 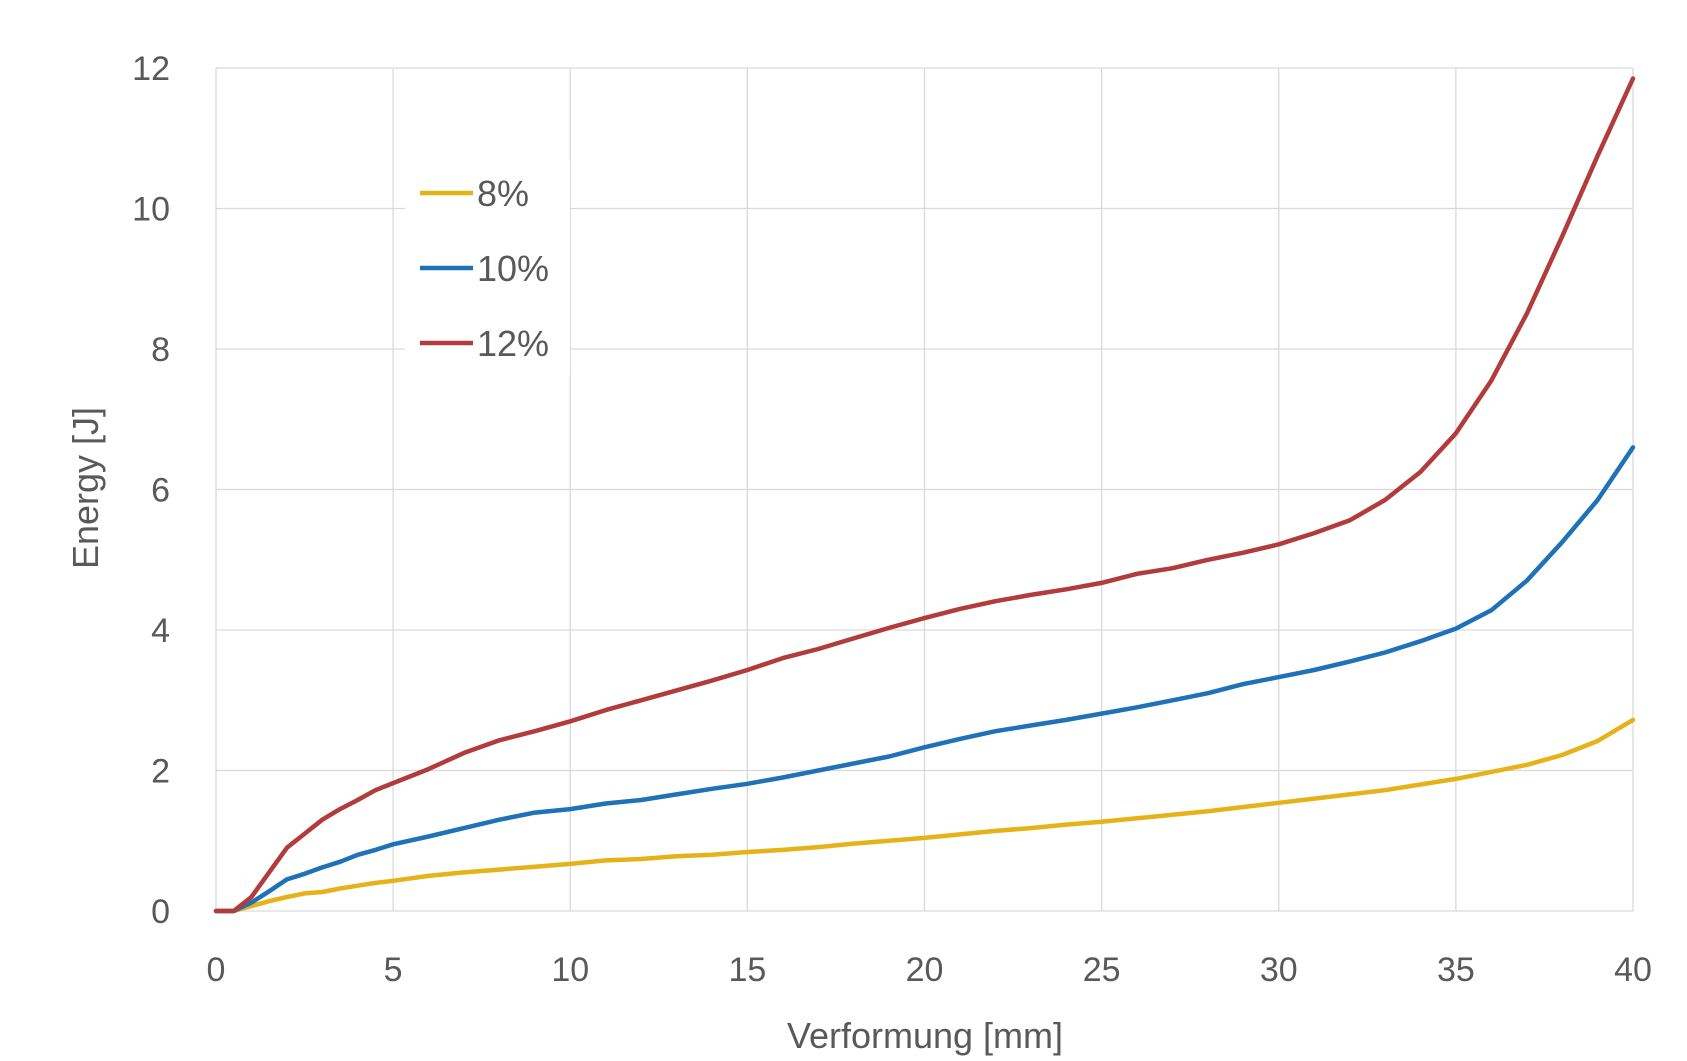 I want to click on x-tick-label: 0, so click(x=216, y=970).